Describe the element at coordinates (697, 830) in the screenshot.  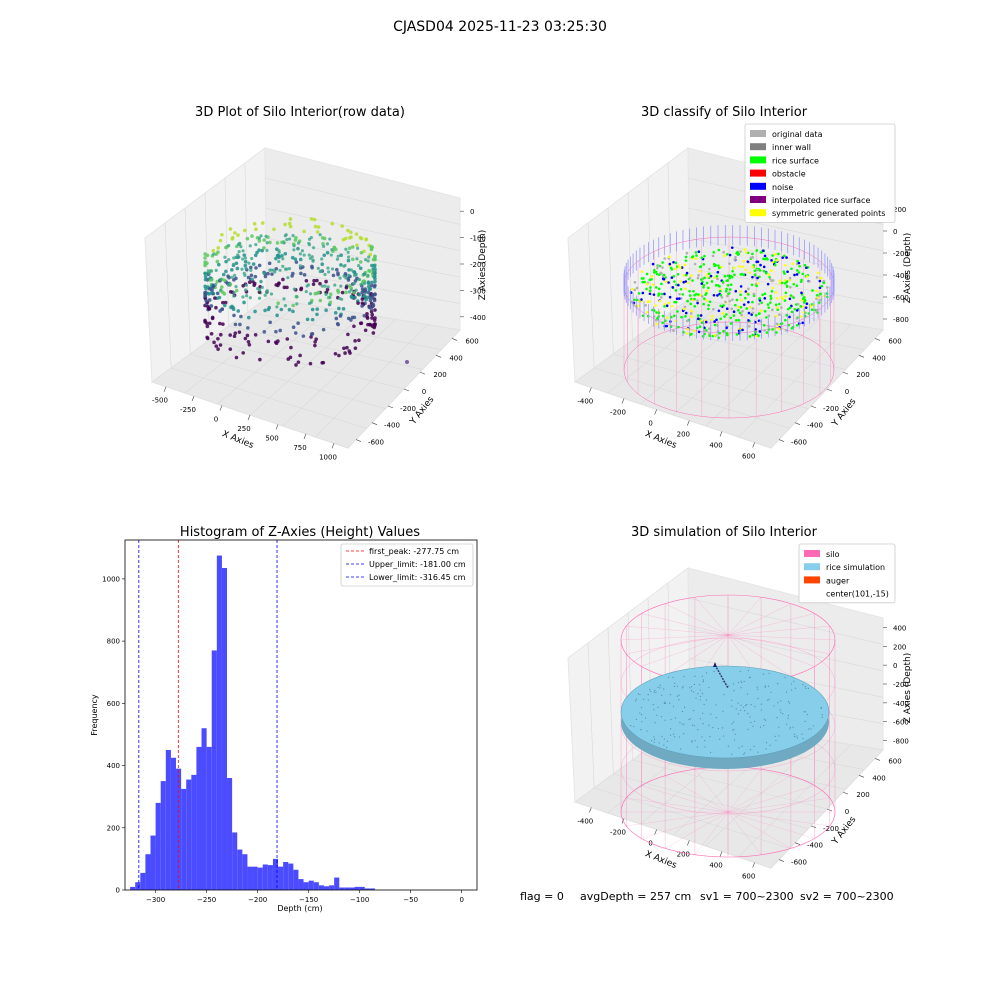
I see `silo-floor-wire` at that location.